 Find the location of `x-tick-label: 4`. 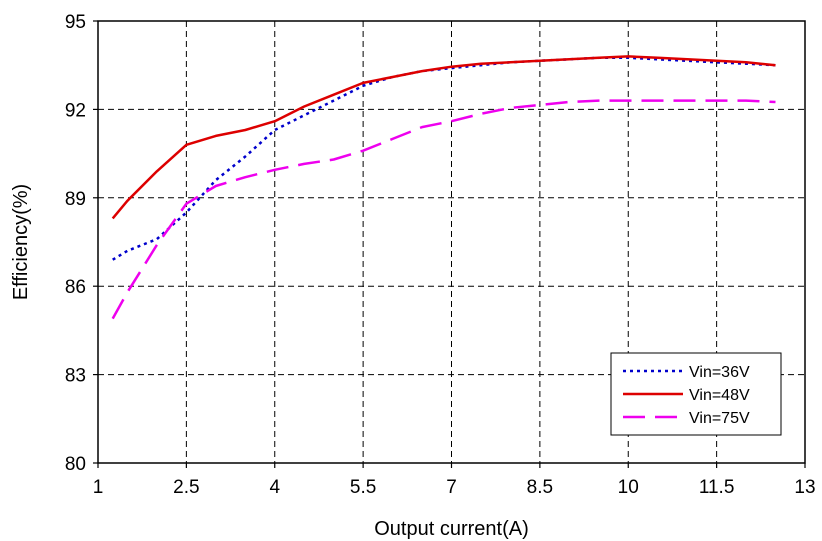

x-tick-label: 4 is located at coordinates (274, 487).